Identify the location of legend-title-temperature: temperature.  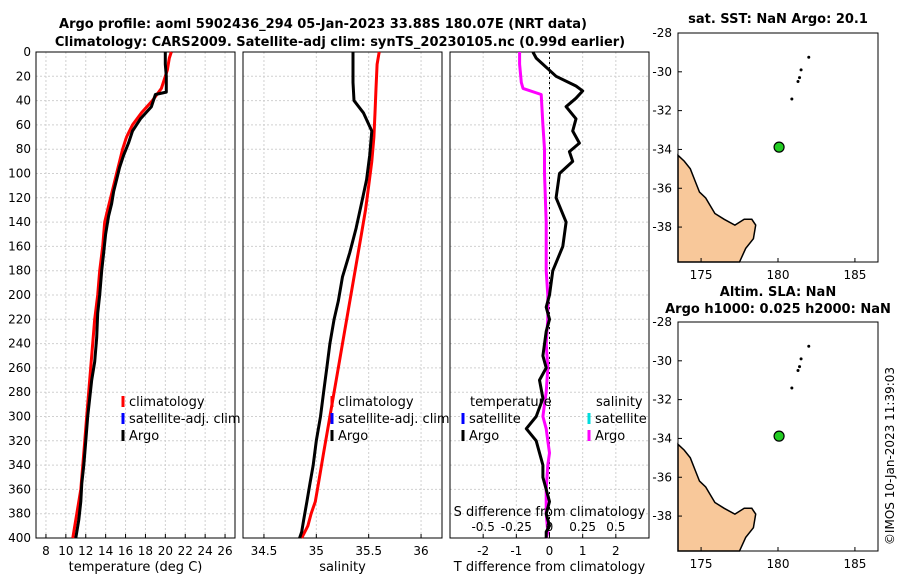
(511, 402).